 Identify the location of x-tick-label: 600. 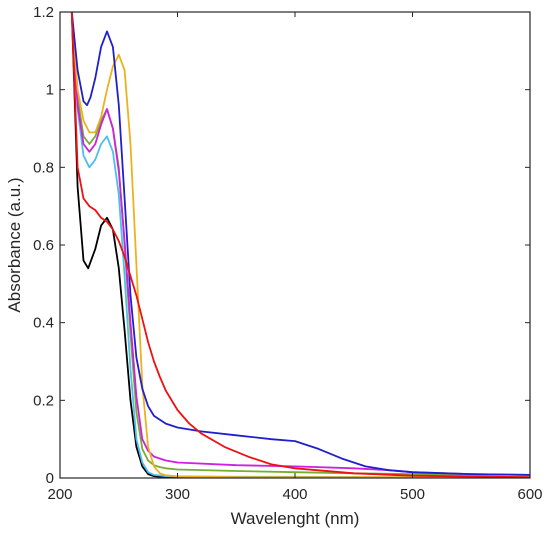
(529, 494).